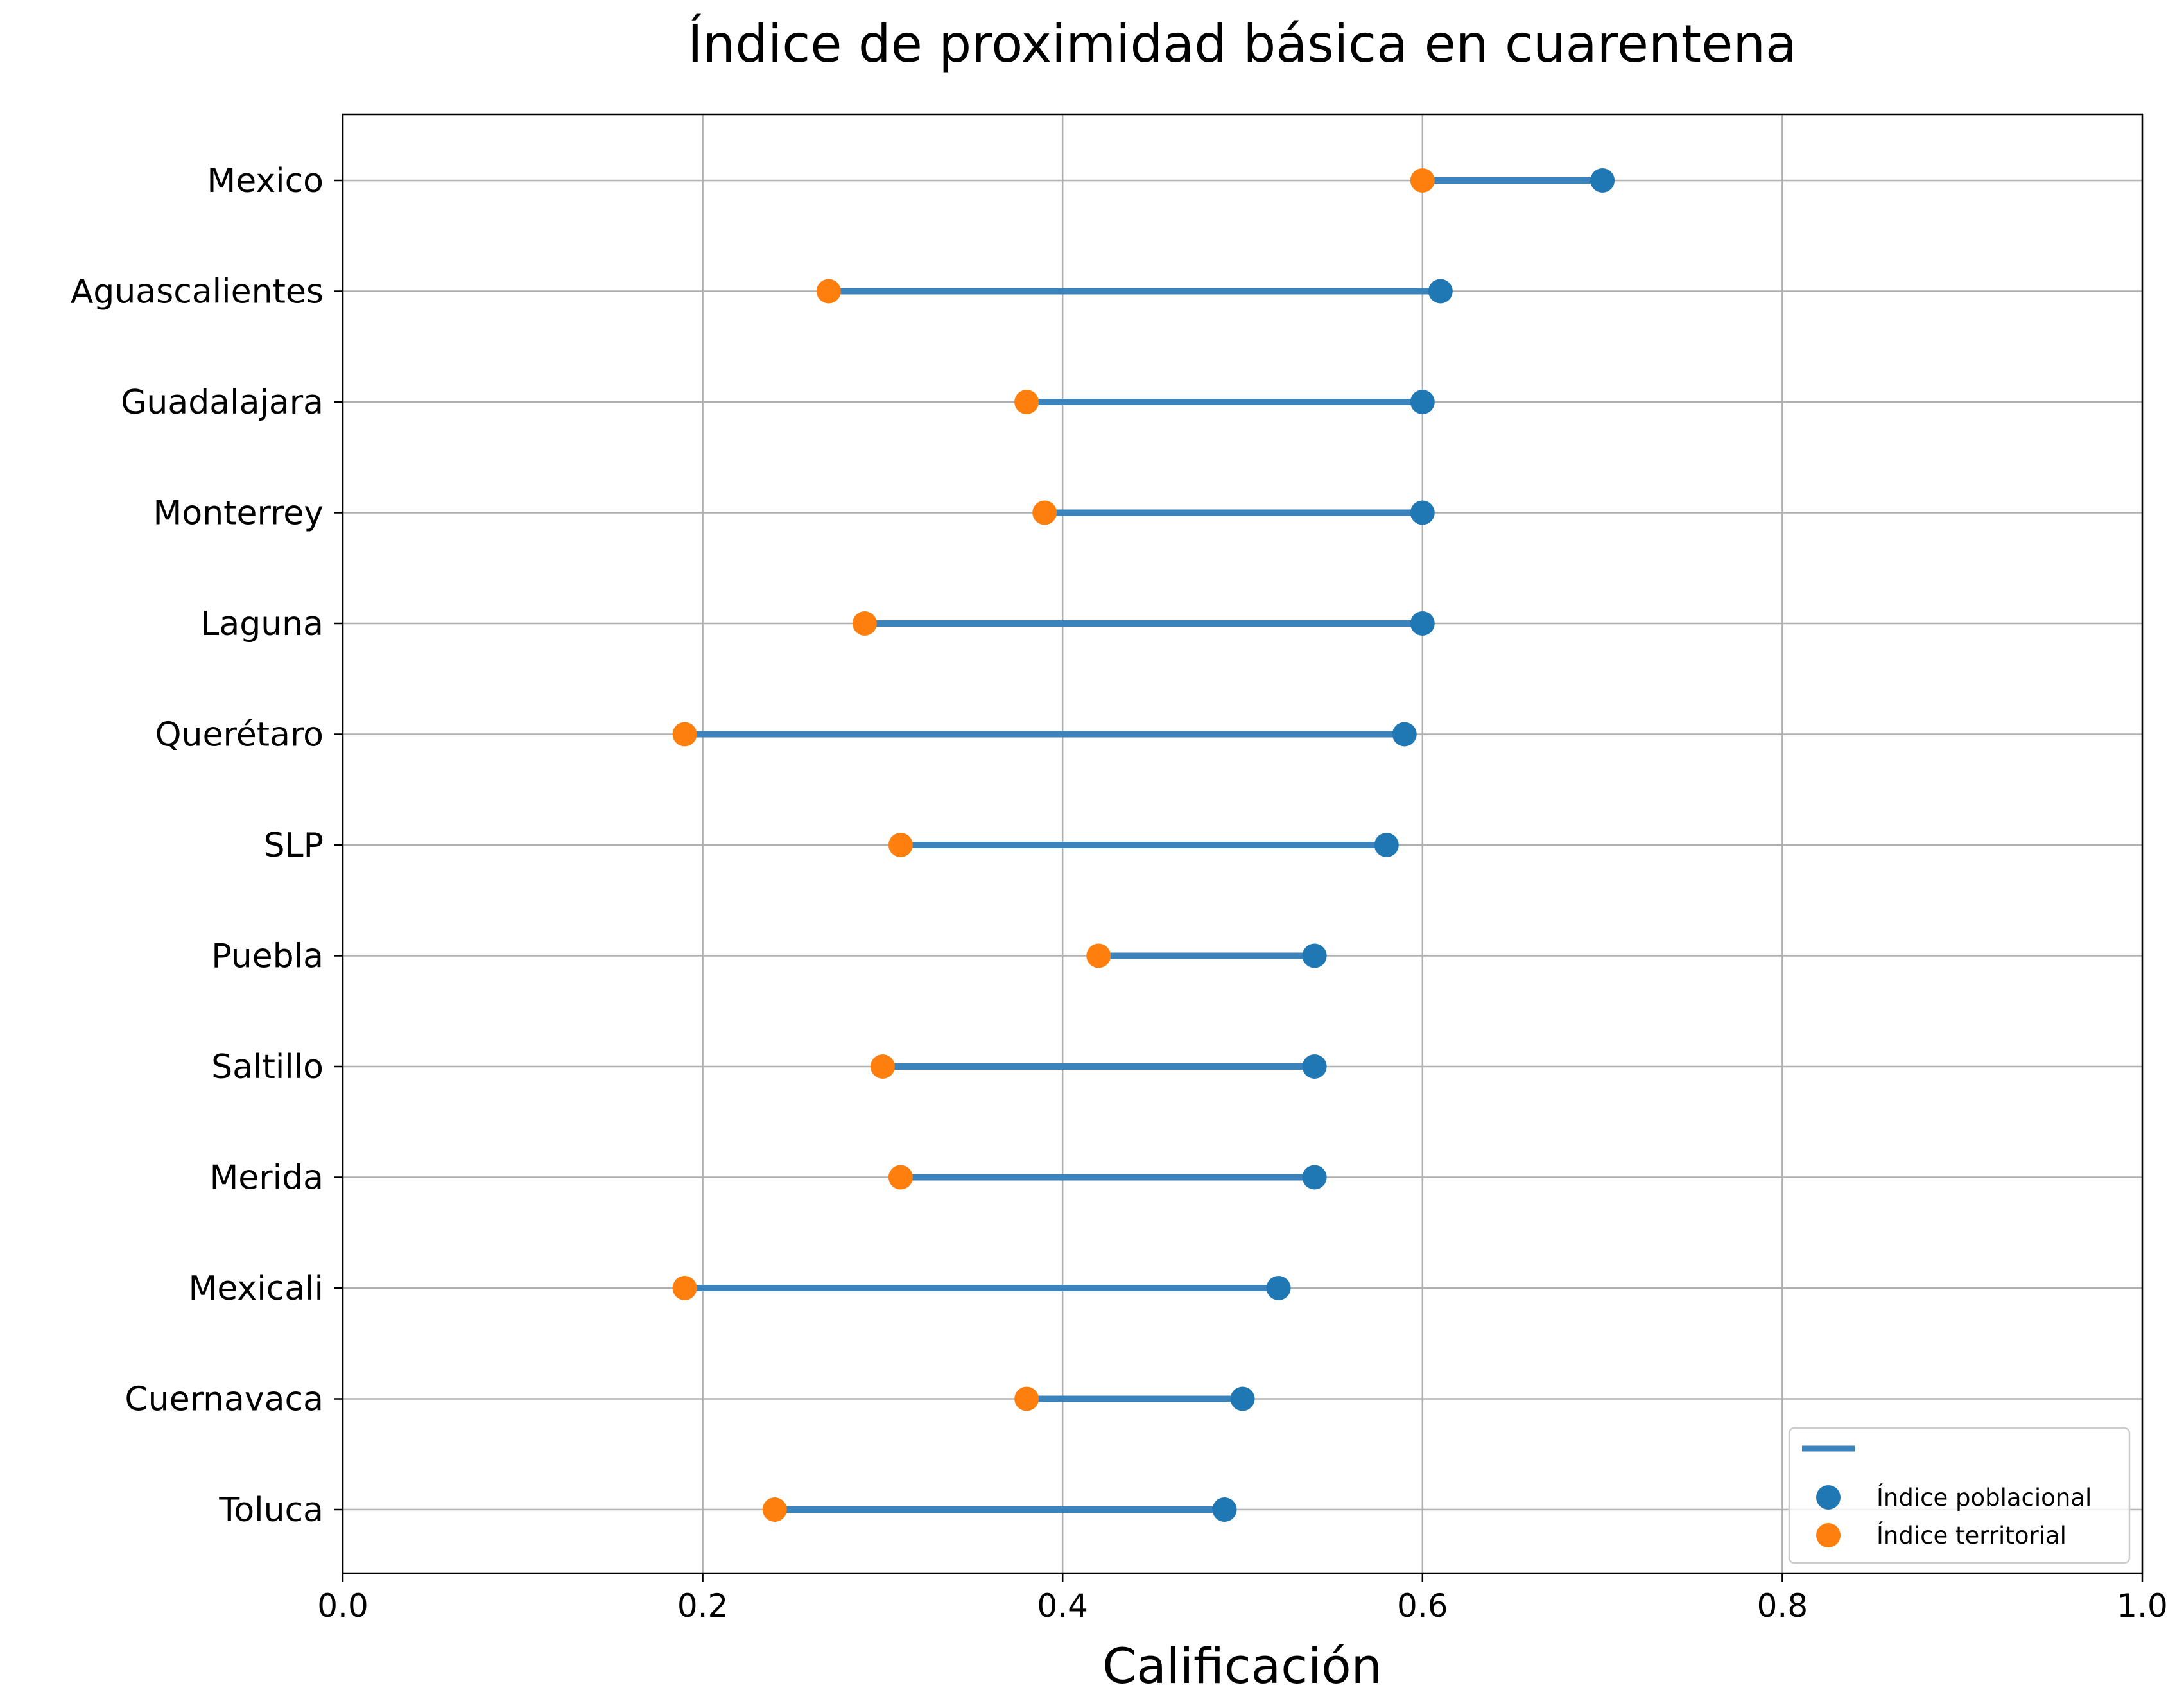 The height and width of the screenshot is (1708, 2184). Describe the element at coordinates (271, 1510) in the screenshot. I see `category-label: Toluca` at that location.